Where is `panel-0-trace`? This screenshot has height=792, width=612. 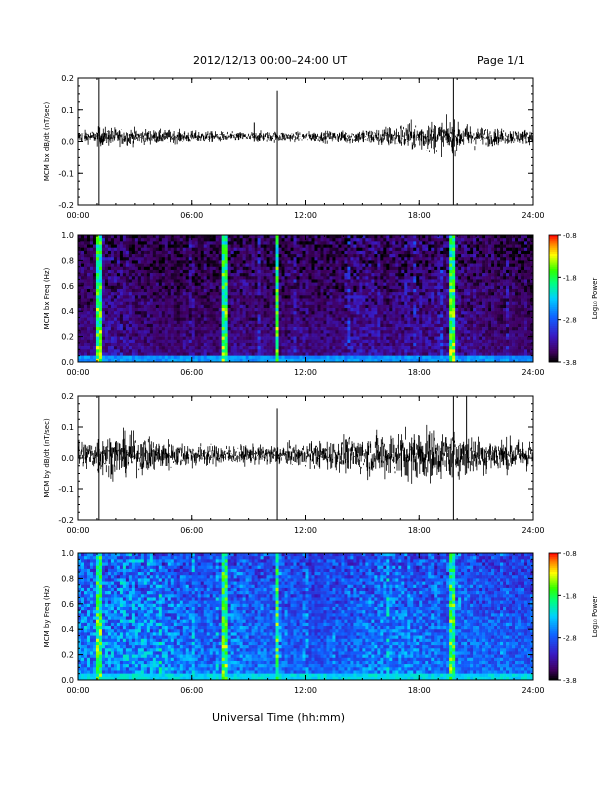 panel-0-trace is located at coordinates (305, 135).